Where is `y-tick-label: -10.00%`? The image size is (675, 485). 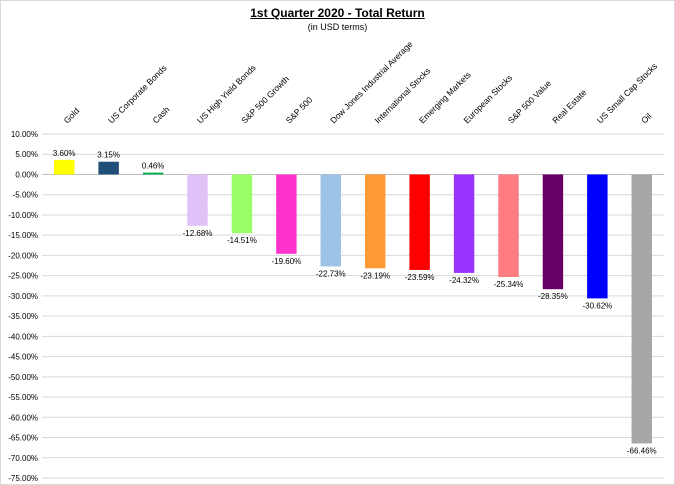 y-tick-label: -10.00% is located at coordinates (23, 215).